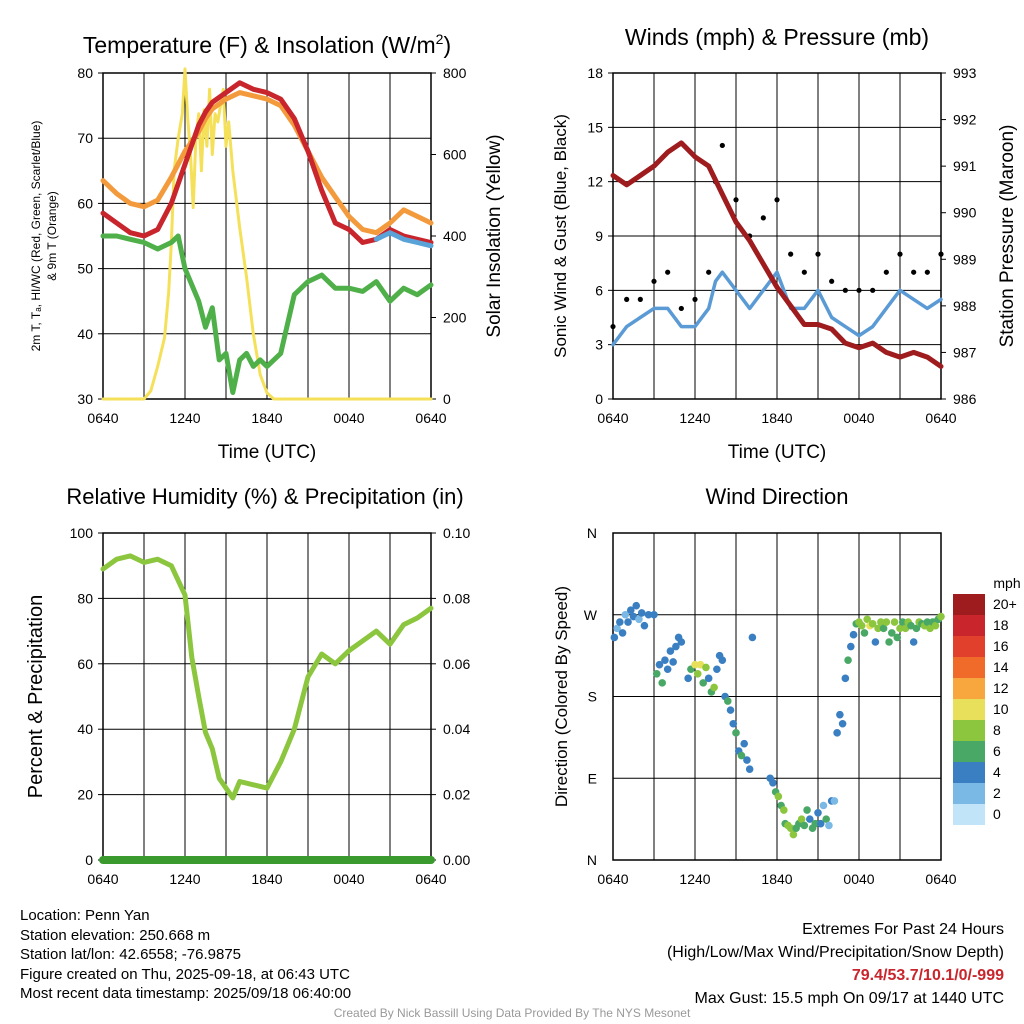  What do you see at coordinates (267, 44) in the screenshot?
I see `temp-chart-title: Temperature (F) & Insolation (W/m2)` at bounding box center [267, 44].